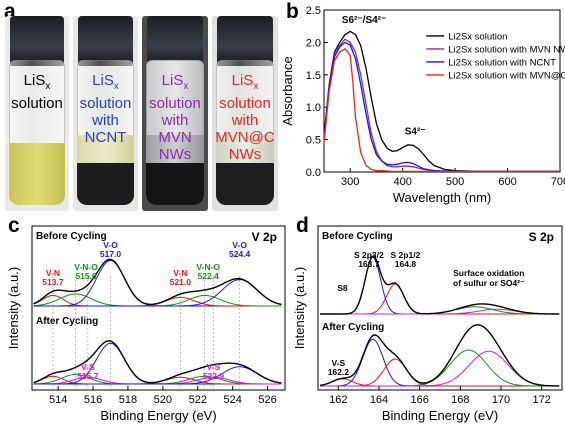 This screenshot has width=565, height=428. Describe the element at coordinates (180, 273) in the screenshot. I see `peak-label-before-3: V-N` at that location.